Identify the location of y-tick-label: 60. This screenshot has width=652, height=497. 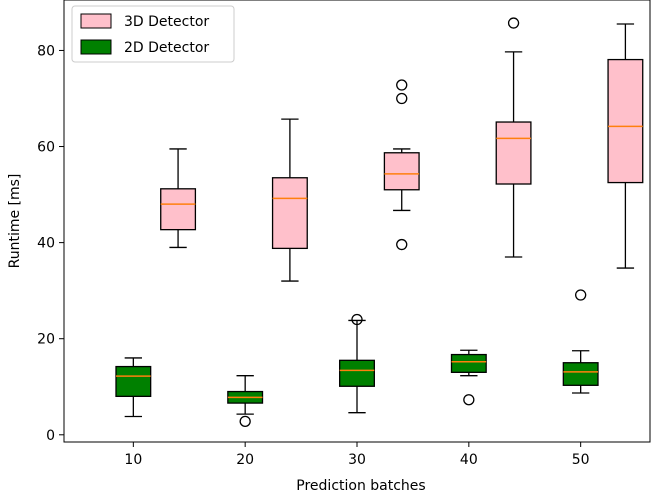
(46, 148).